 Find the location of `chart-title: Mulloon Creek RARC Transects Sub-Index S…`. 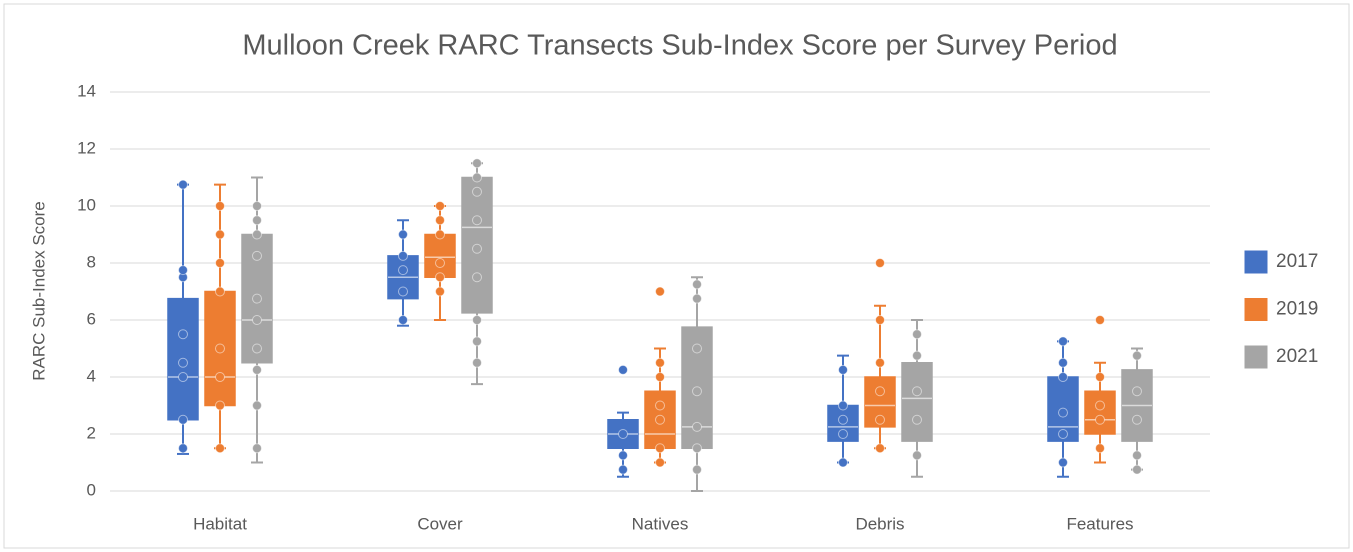

chart-title: Mulloon Creek RARC Transects Sub-Index S… is located at coordinates (679, 46).